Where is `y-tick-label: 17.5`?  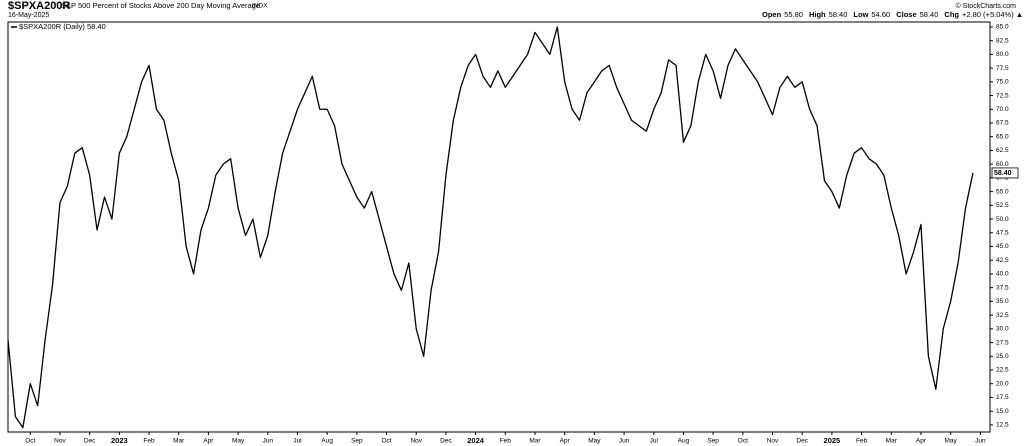
y-tick-label: 17.5 is located at coordinates (1002, 397).